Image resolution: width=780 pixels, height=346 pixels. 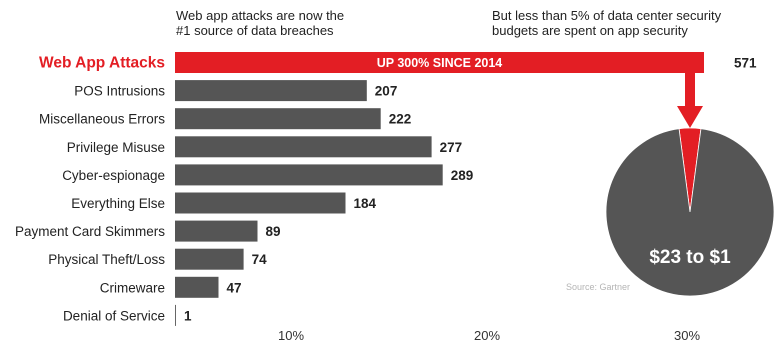 I want to click on value-label: 89, so click(x=273, y=231).